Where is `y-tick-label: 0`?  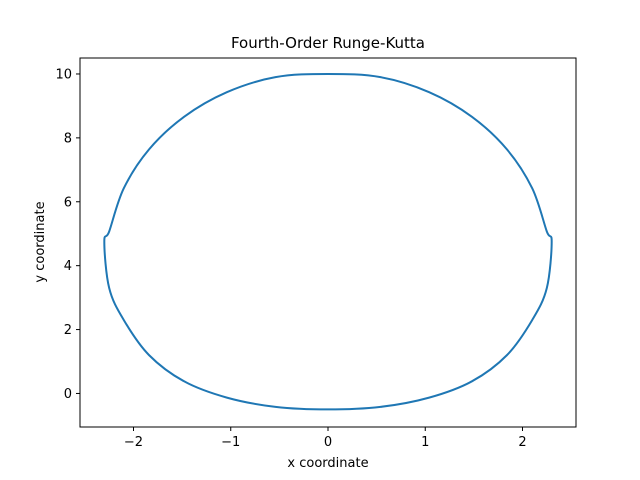
y-tick-label: 0 is located at coordinates (68, 394).